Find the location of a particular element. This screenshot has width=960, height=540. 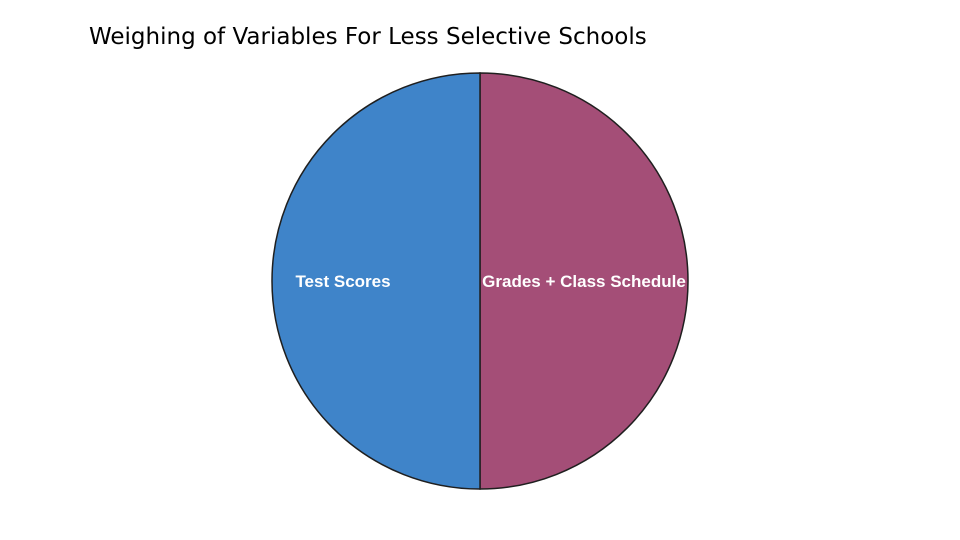

pie-labels: Grades + Class Schedule Test Scores is located at coordinates (490, 281).